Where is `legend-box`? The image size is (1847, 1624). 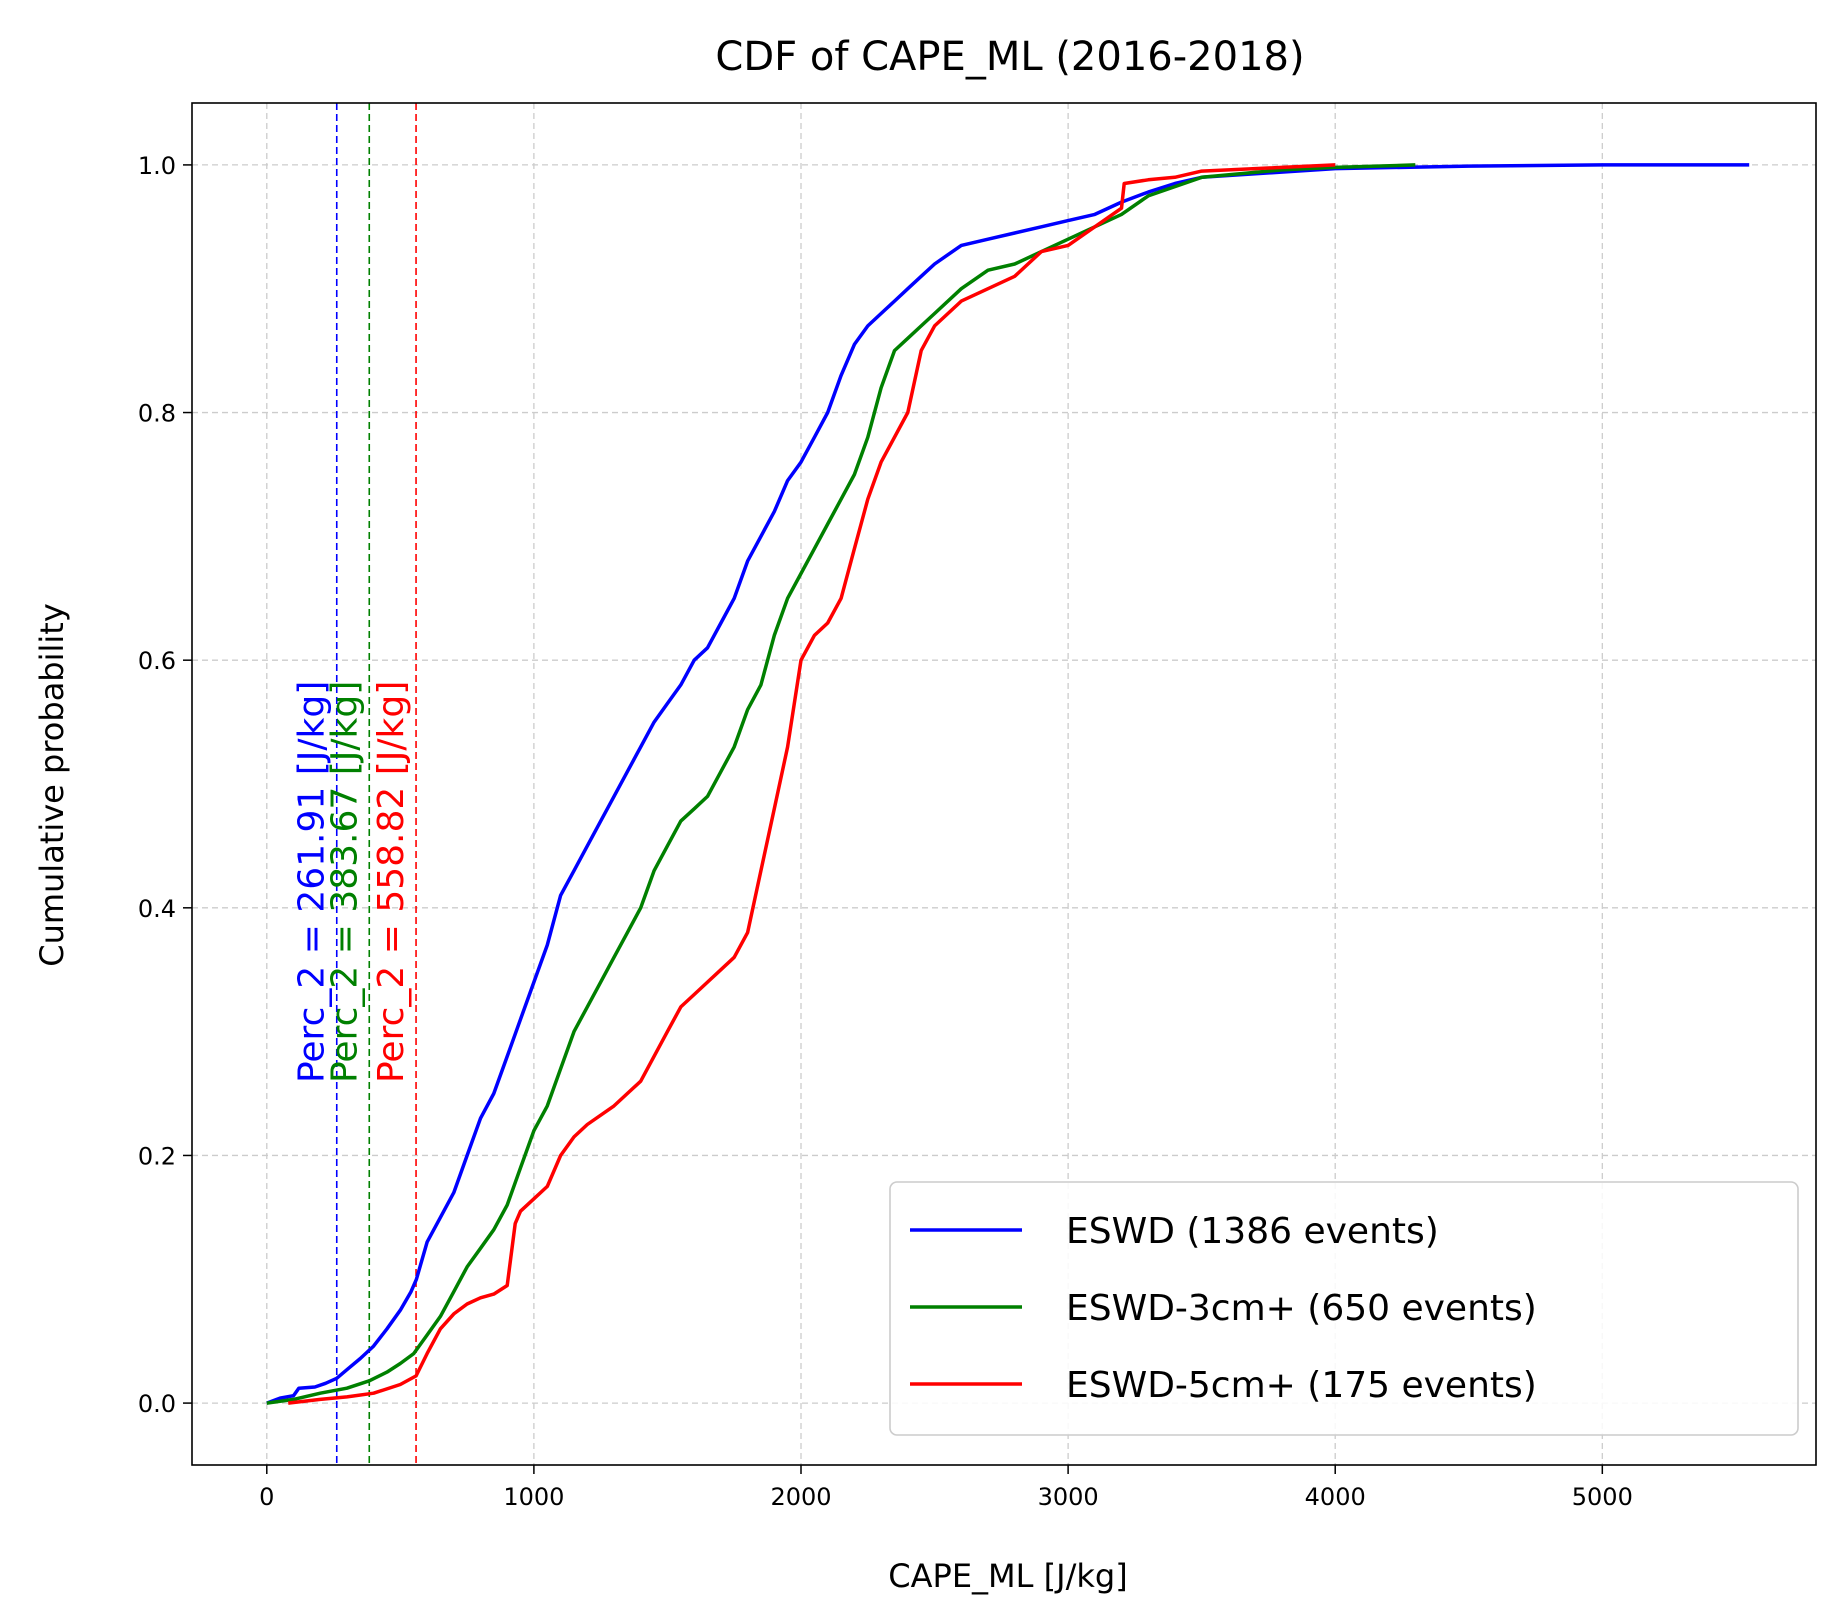
legend-box is located at coordinates (1344, 1308).